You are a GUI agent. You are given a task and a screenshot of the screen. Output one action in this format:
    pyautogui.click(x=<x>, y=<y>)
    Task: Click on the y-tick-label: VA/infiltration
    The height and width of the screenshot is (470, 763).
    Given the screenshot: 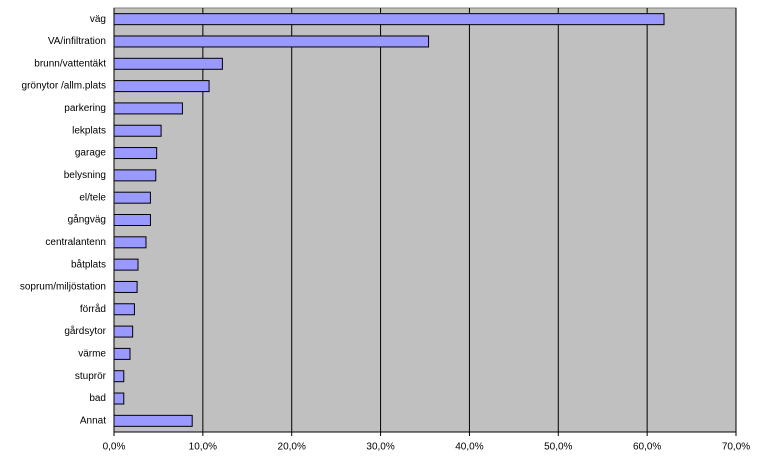 What is the action you would take?
    pyautogui.click(x=77, y=41)
    